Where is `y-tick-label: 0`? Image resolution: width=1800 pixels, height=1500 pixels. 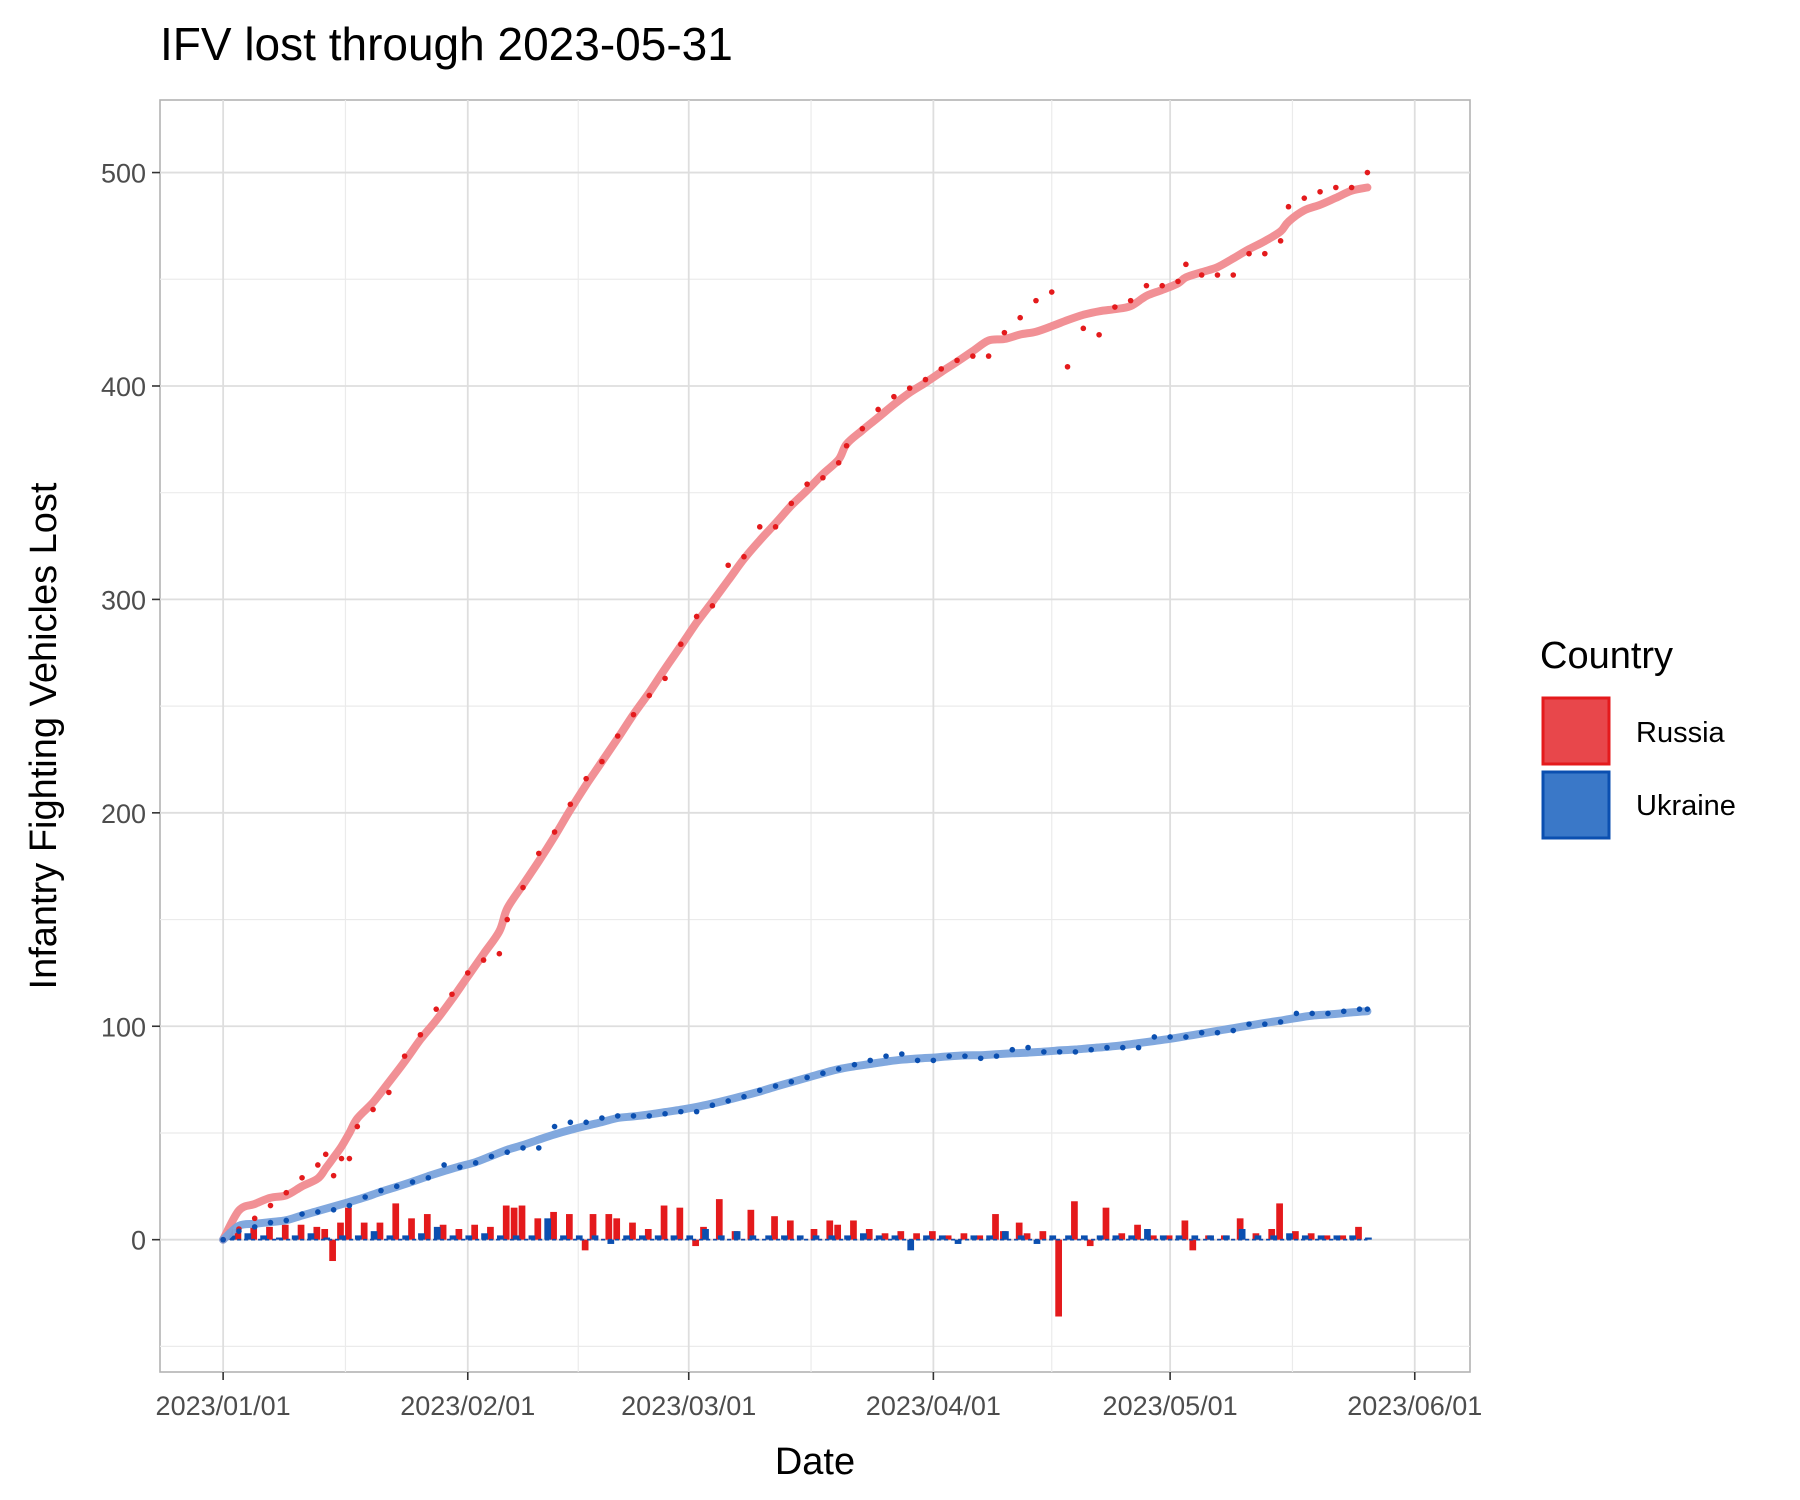
y-tick-label: 0 is located at coordinates (138, 1241).